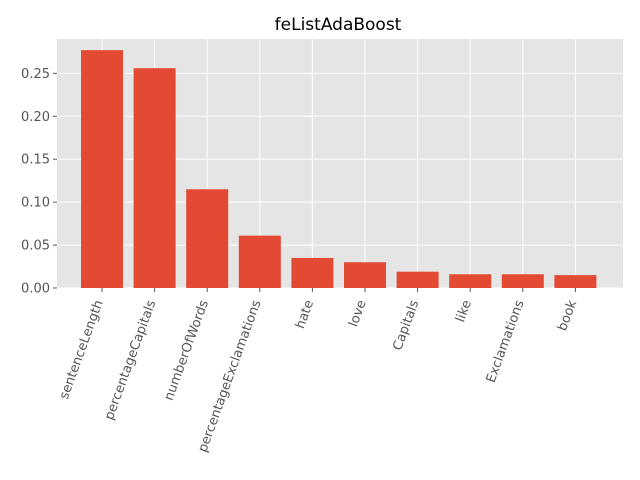  What do you see at coordinates (417, 279) in the screenshot?
I see `bar-Capitals` at bounding box center [417, 279].